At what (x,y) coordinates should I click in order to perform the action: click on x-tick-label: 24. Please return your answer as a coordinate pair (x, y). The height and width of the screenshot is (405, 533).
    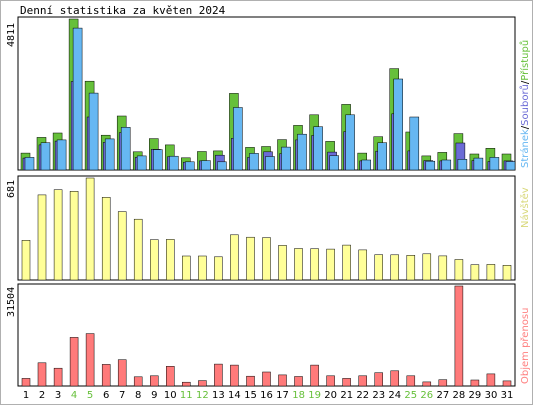
    Looking at the image, I should click on (394, 395).